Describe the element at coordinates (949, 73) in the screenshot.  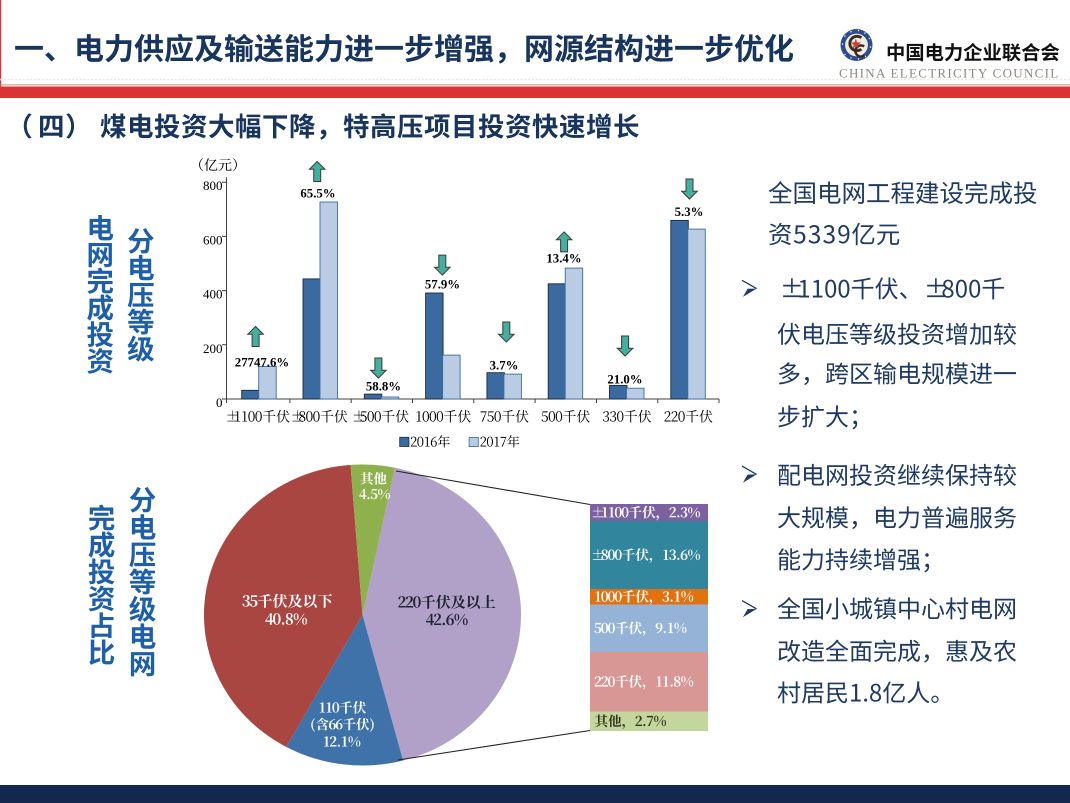
I see `svg-text: CHINA ELECTRICITY COUNCIL` at that location.